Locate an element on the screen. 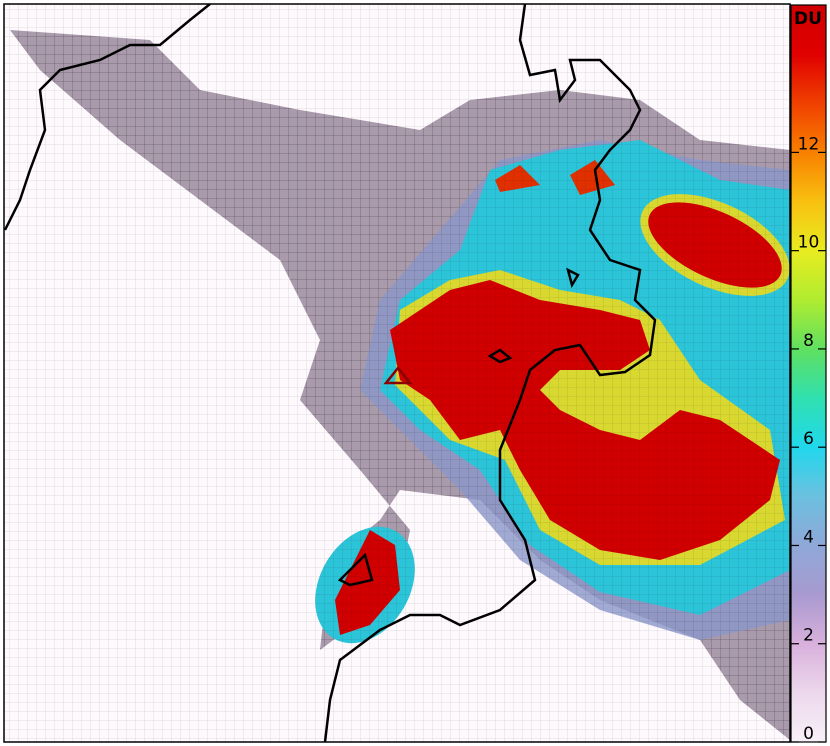  colorbar-tick-label: 10 is located at coordinates (809, 243).